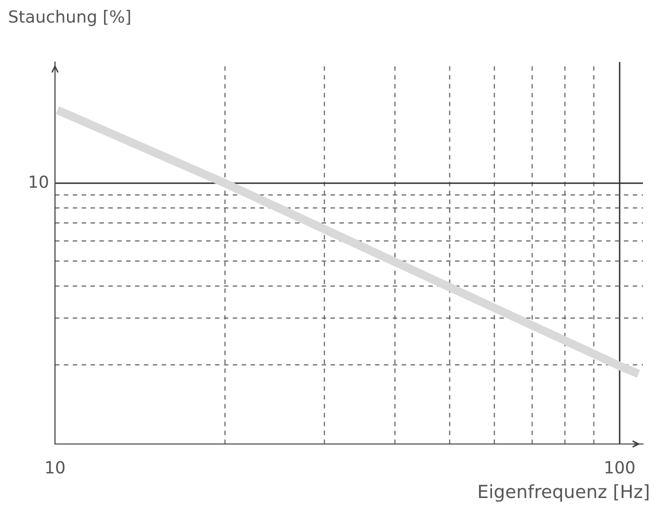  I want to click on text: 10, so click(39, 181).